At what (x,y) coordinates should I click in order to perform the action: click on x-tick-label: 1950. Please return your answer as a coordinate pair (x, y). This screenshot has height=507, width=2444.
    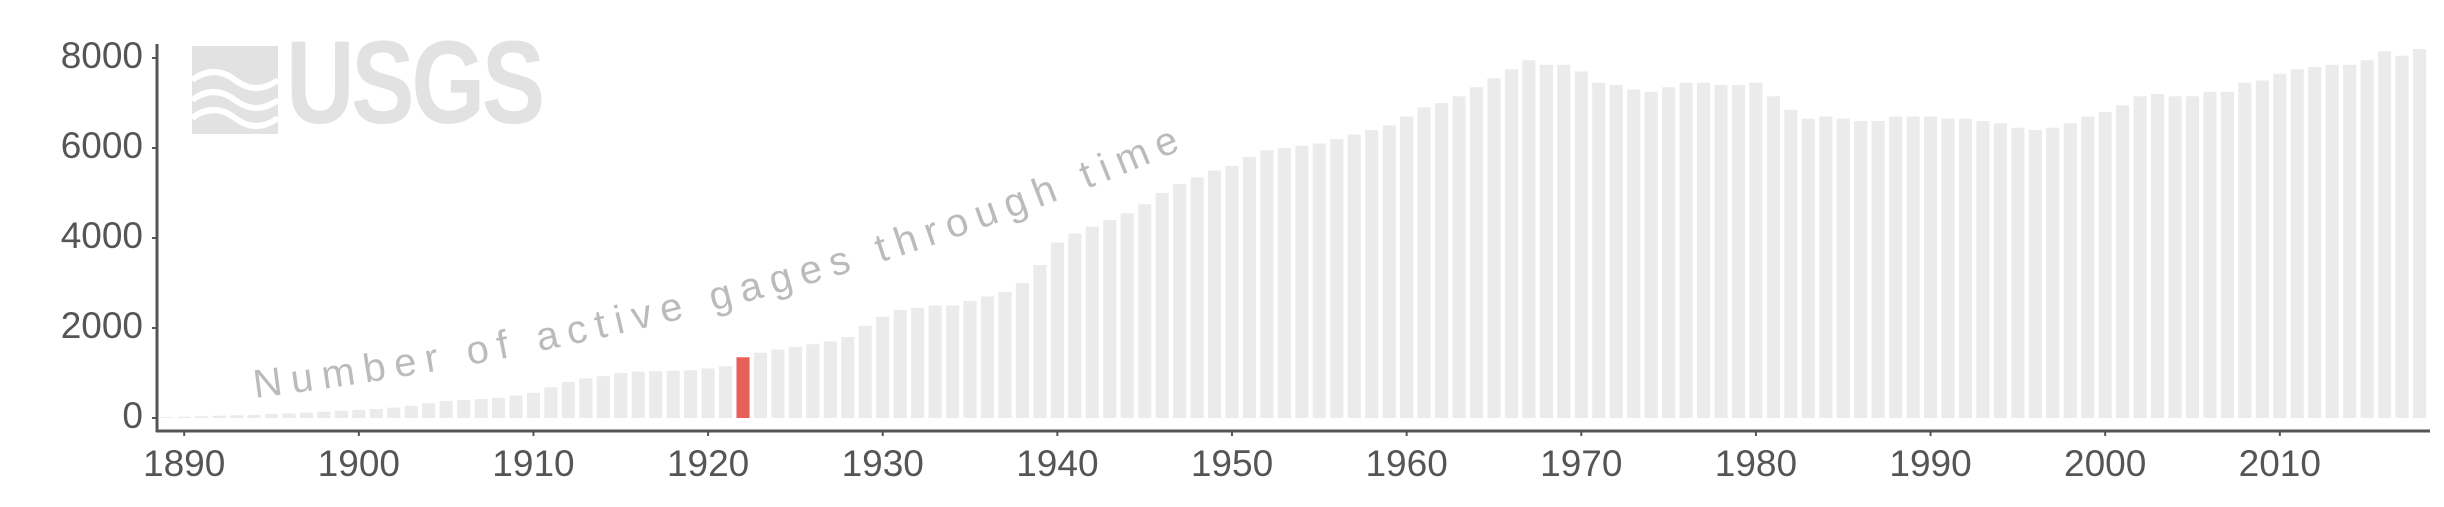
    Looking at the image, I should click on (1232, 463).